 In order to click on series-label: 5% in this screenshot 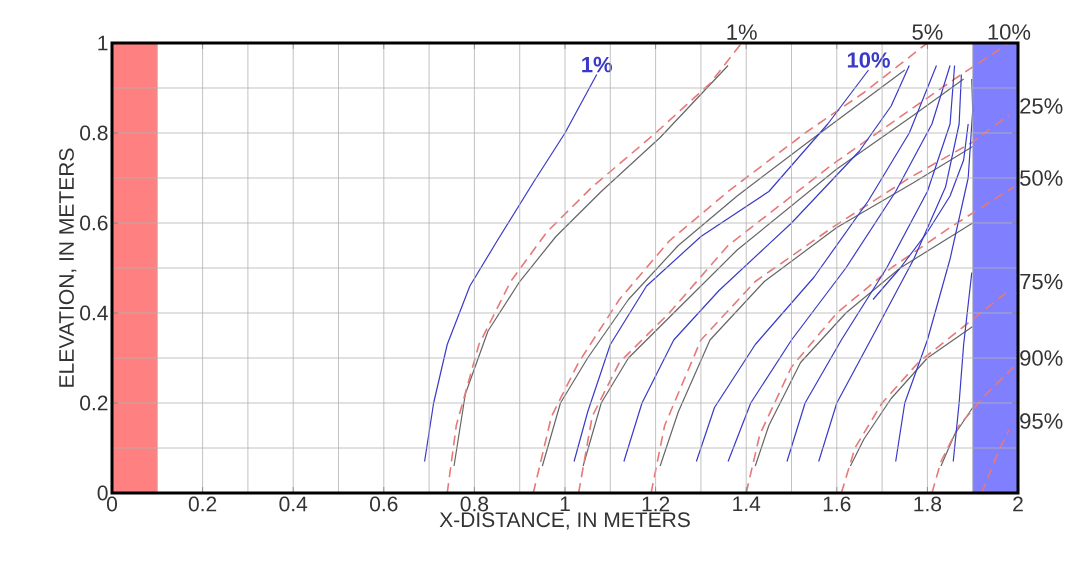, I will do `click(927, 32)`.